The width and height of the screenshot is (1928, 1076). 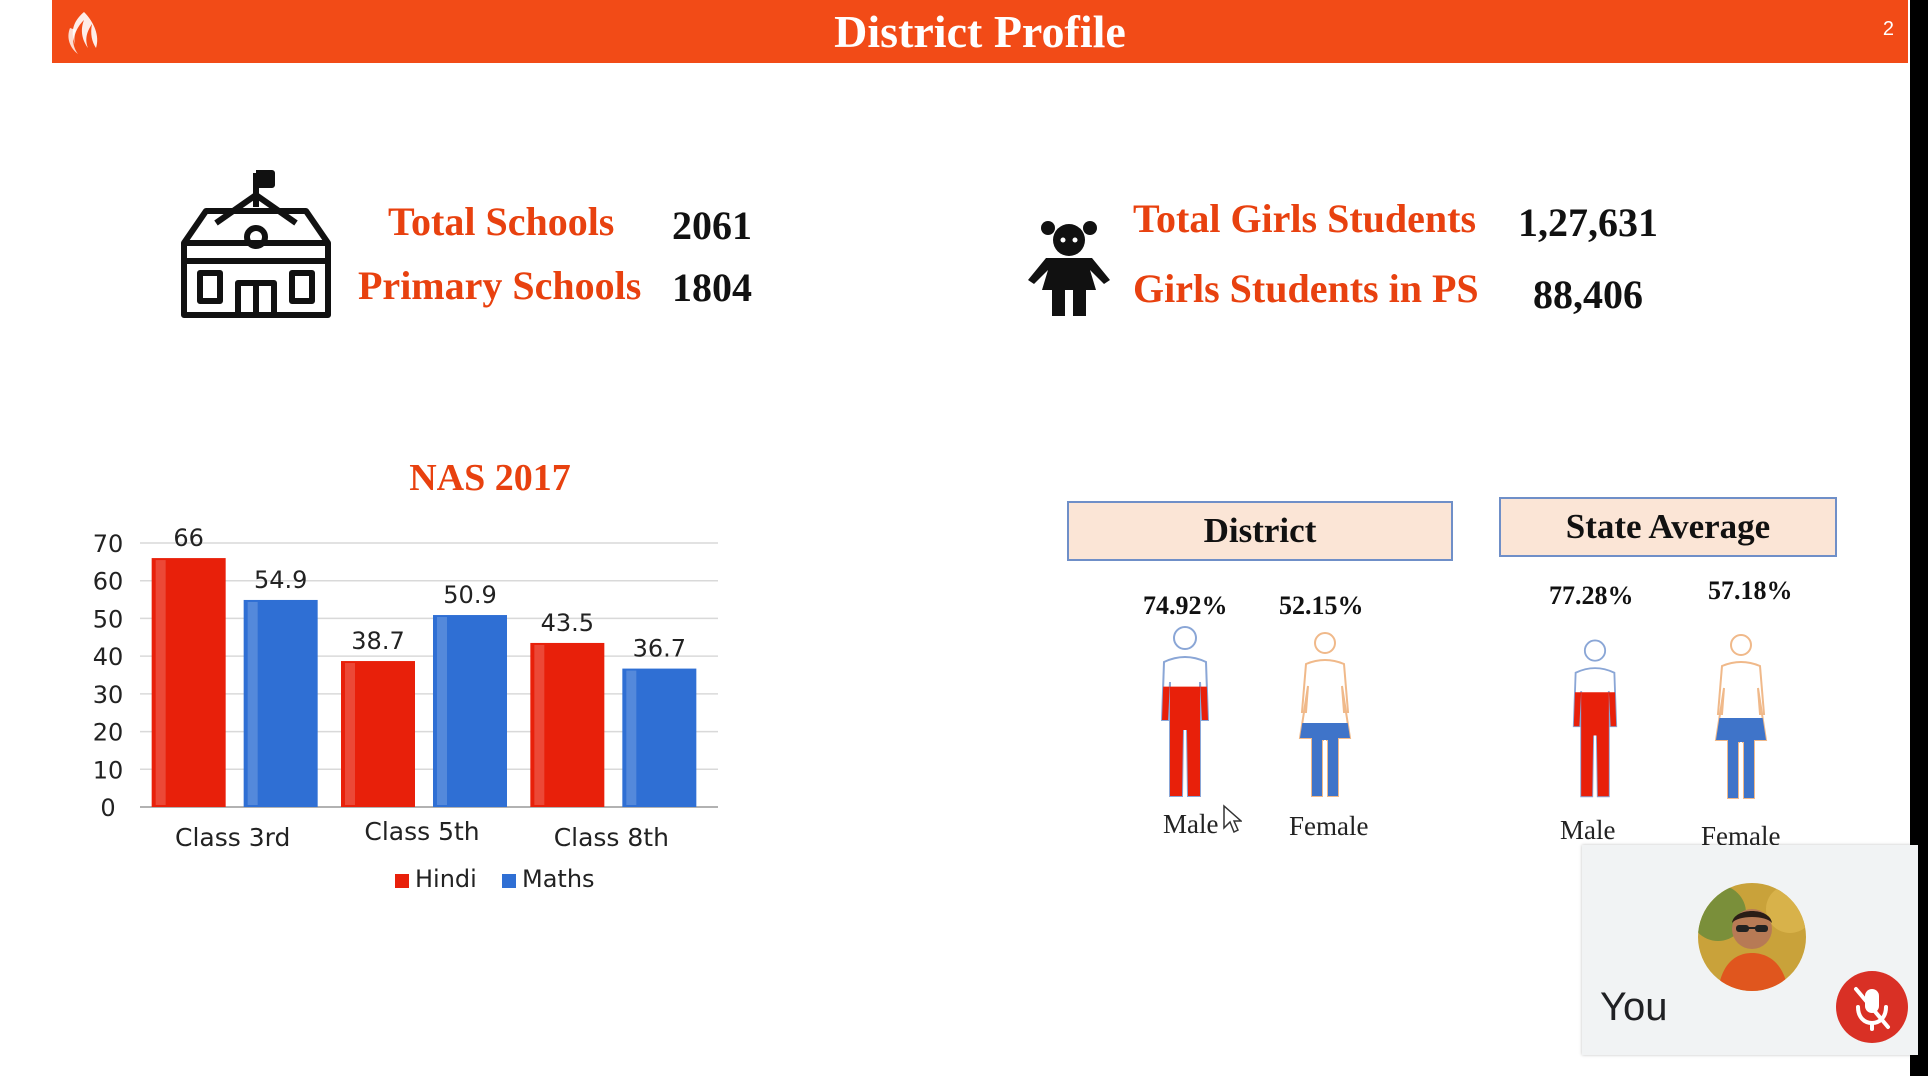 What do you see at coordinates (558, 879) in the screenshot?
I see `legend-label: Maths` at bounding box center [558, 879].